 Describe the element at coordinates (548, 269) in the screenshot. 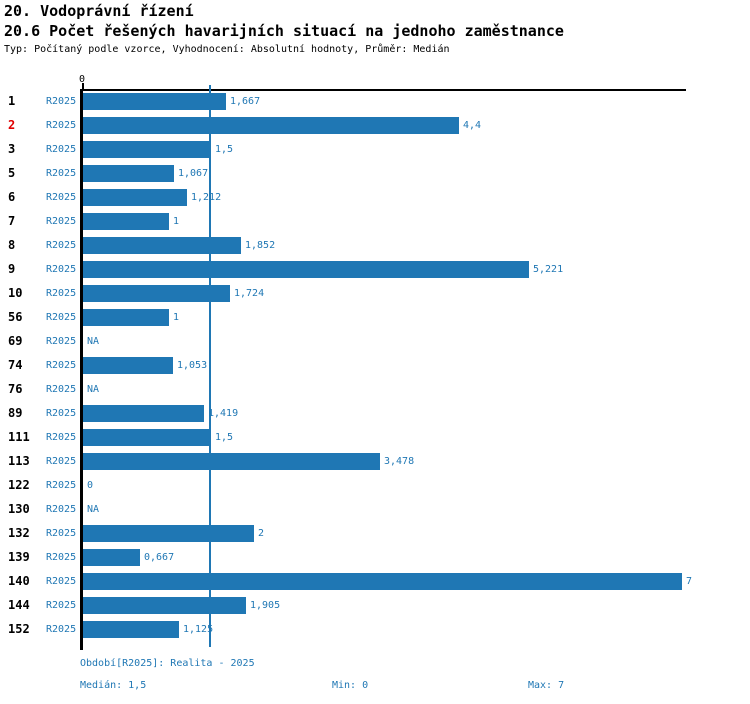

I see `bar-value-label: 5,221` at that location.